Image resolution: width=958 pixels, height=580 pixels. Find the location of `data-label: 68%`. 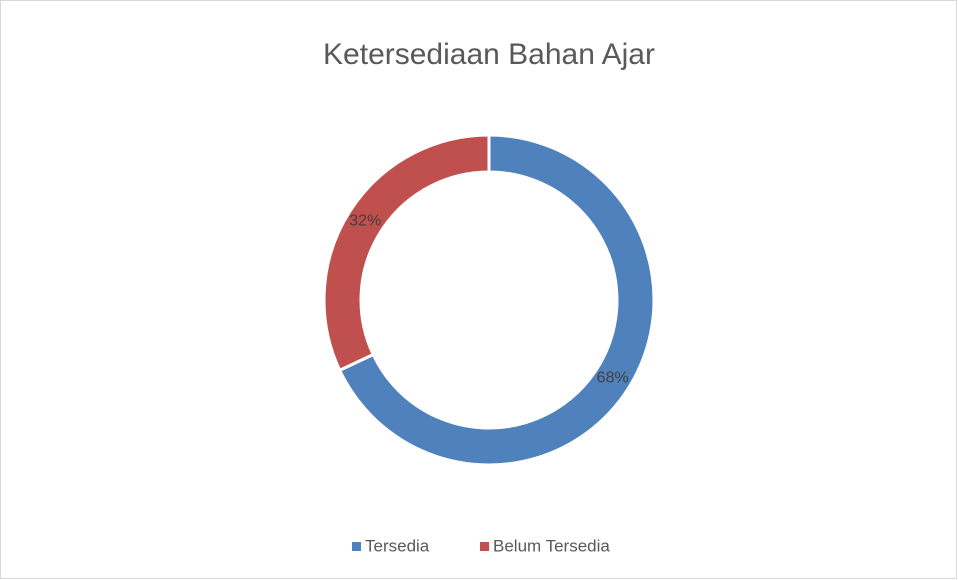

data-label: 68% is located at coordinates (613, 378).